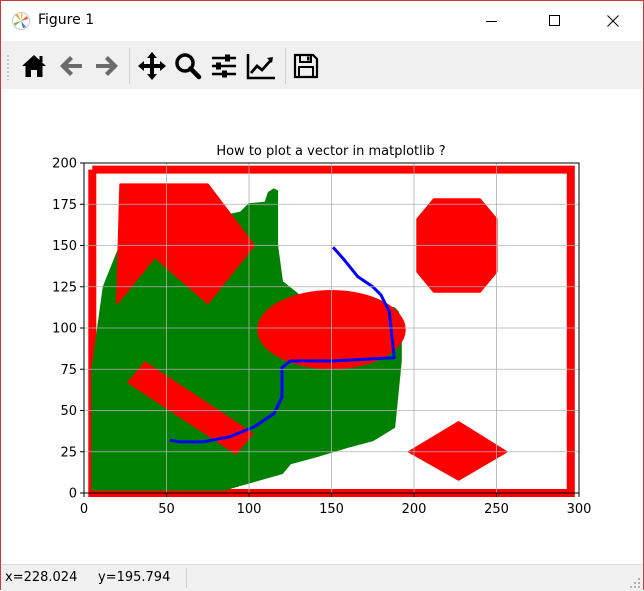 Image resolution: width=644 pixels, height=591 pixels. I want to click on y-tick-label: 200, so click(64, 164).